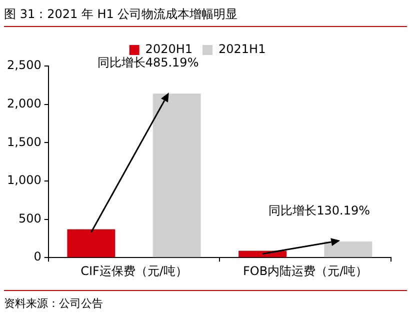  Describe the element at coordinates (121, 14) in the screenshot. I see `chart-title: 图 31：2021 年 H1 公司物流成本增幅明显` at that location.